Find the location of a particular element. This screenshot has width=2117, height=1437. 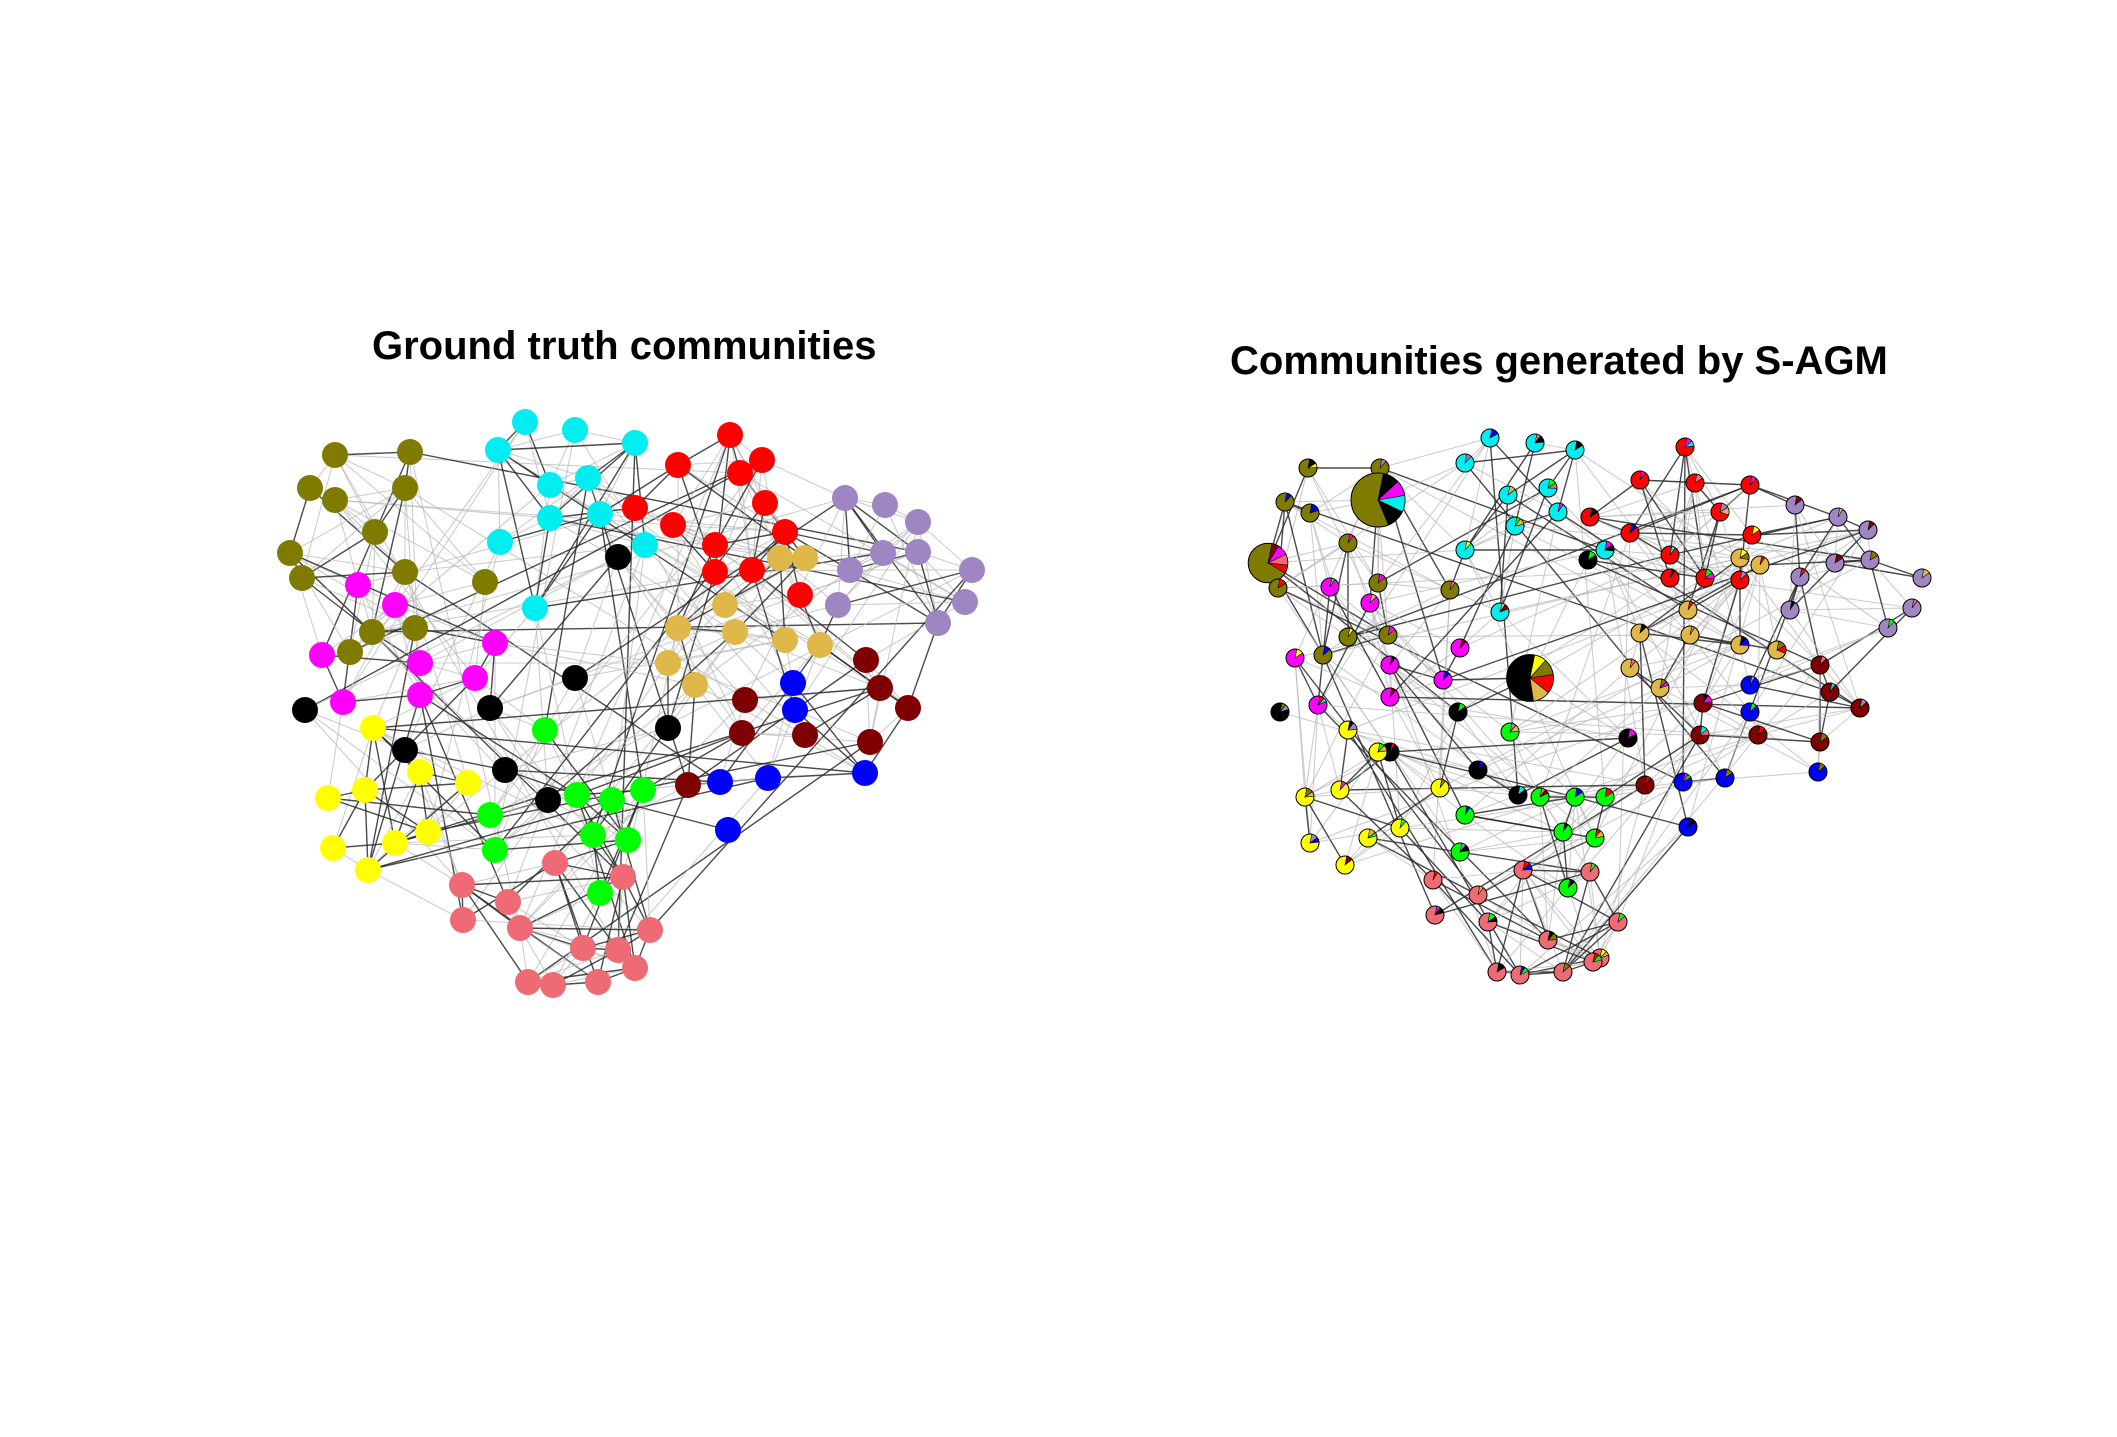

pie-node-maroon is located at coordinates (1820, 742).